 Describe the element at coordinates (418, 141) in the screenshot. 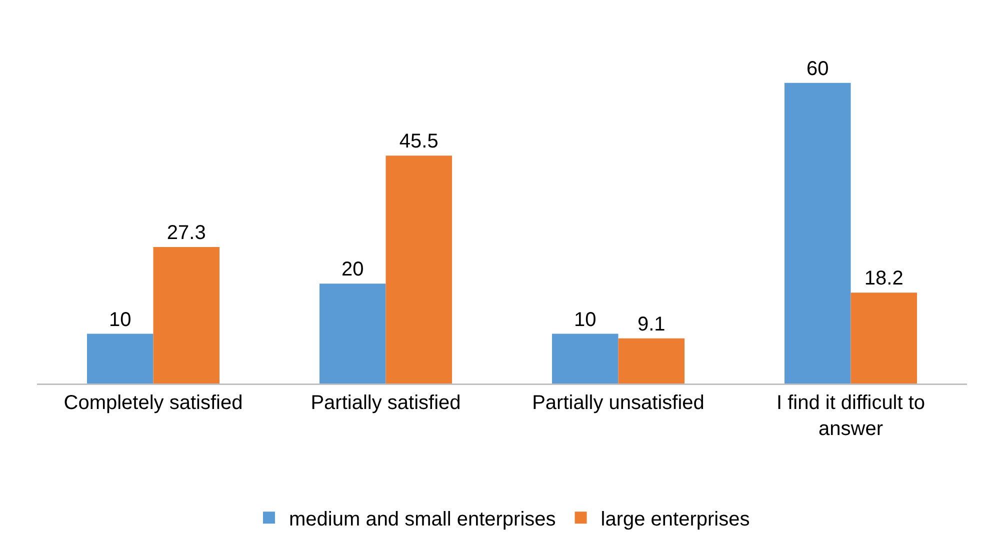

I see `data-label: 45.5` at that location.